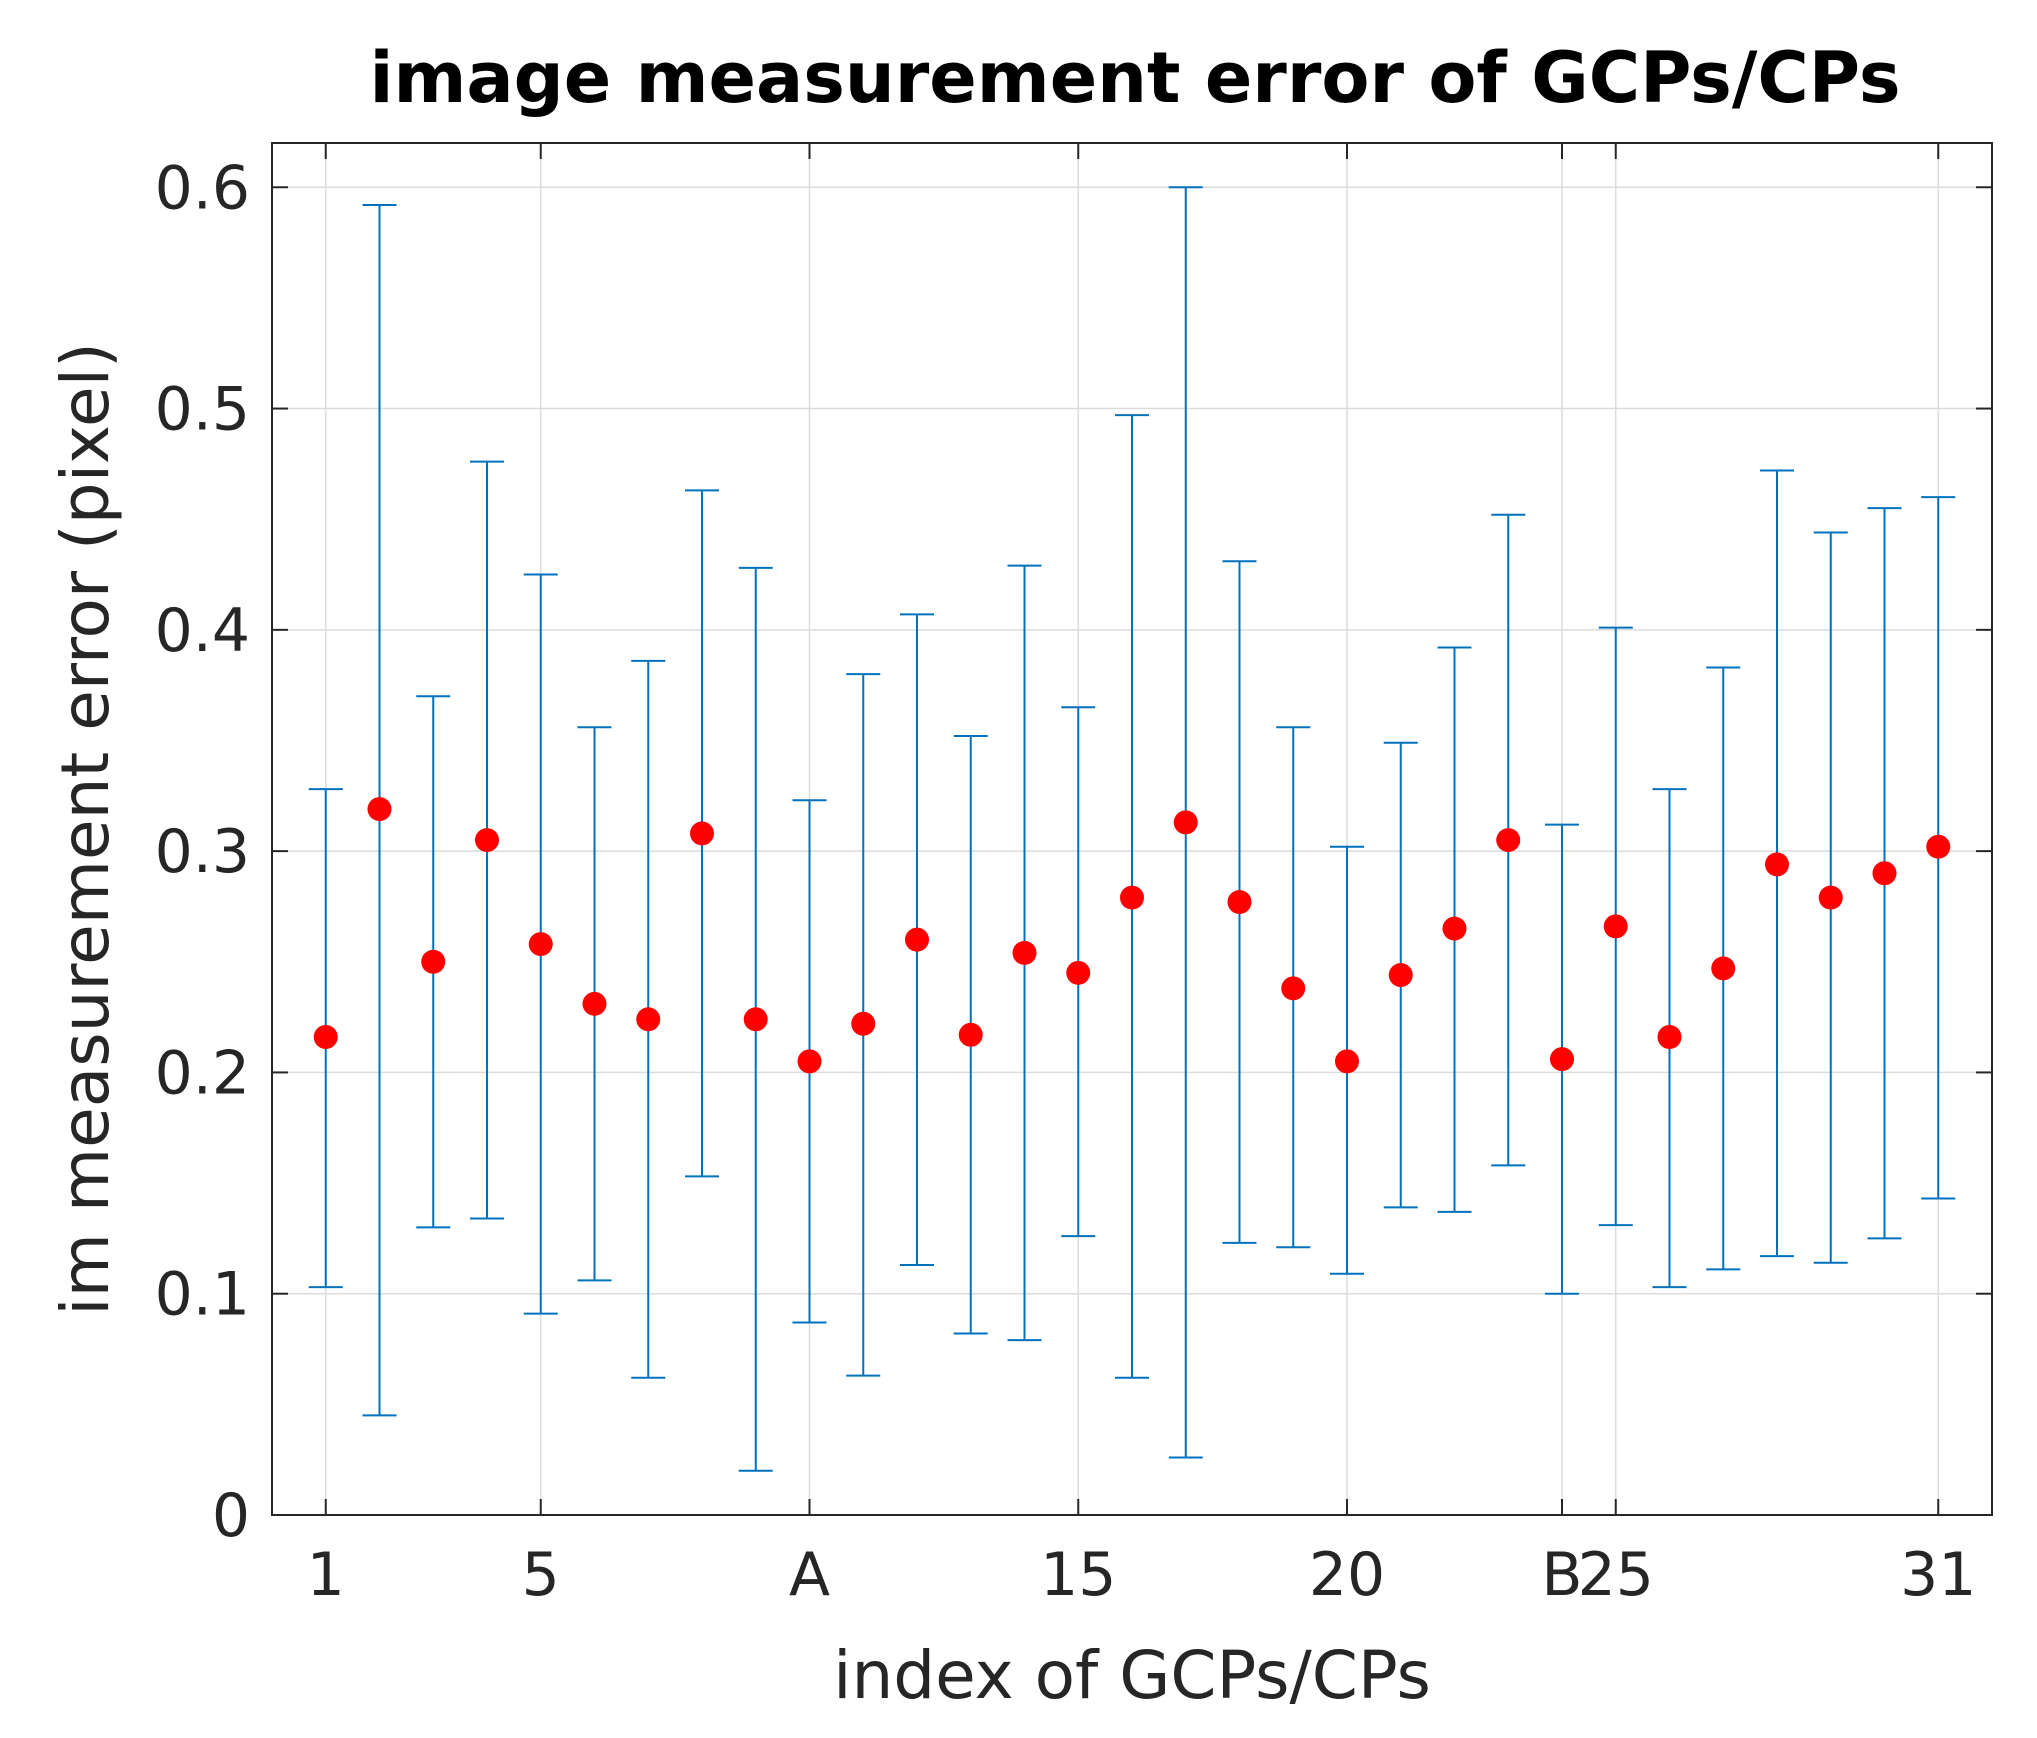 The width and height of the screenshot is (2037, 1738). Describe the element at coordinates (1134, 78) in the screenshot. I see `chart-title: image measurement error of GCPs/CPs` at that location.